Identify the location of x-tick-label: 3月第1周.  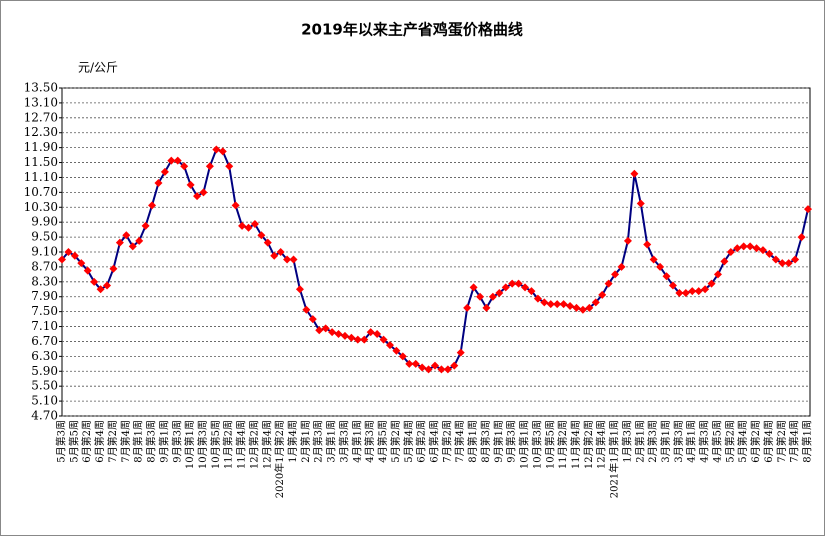
(331, 441).